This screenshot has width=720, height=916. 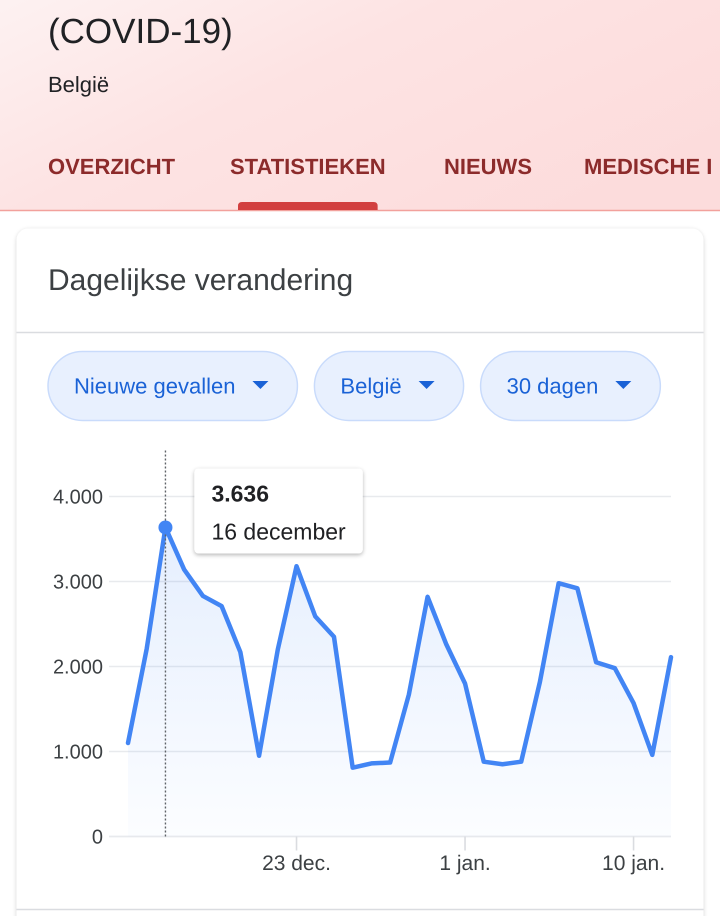 What do you see at coordinates (77, 753) in the screenshot?
I see `y-tick-label: 1.000` at bounding box center [77, 753].